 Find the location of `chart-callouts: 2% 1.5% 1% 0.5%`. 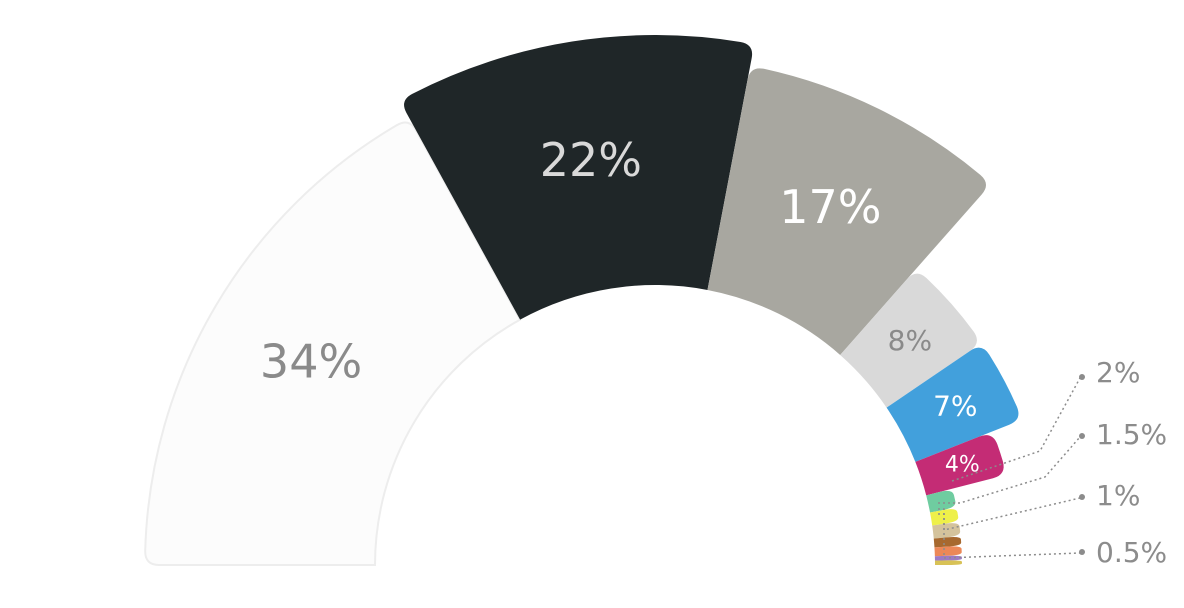

chart-callouts: 2% 1.5% 1% 0.5% is located at coordinates (1052, 462).